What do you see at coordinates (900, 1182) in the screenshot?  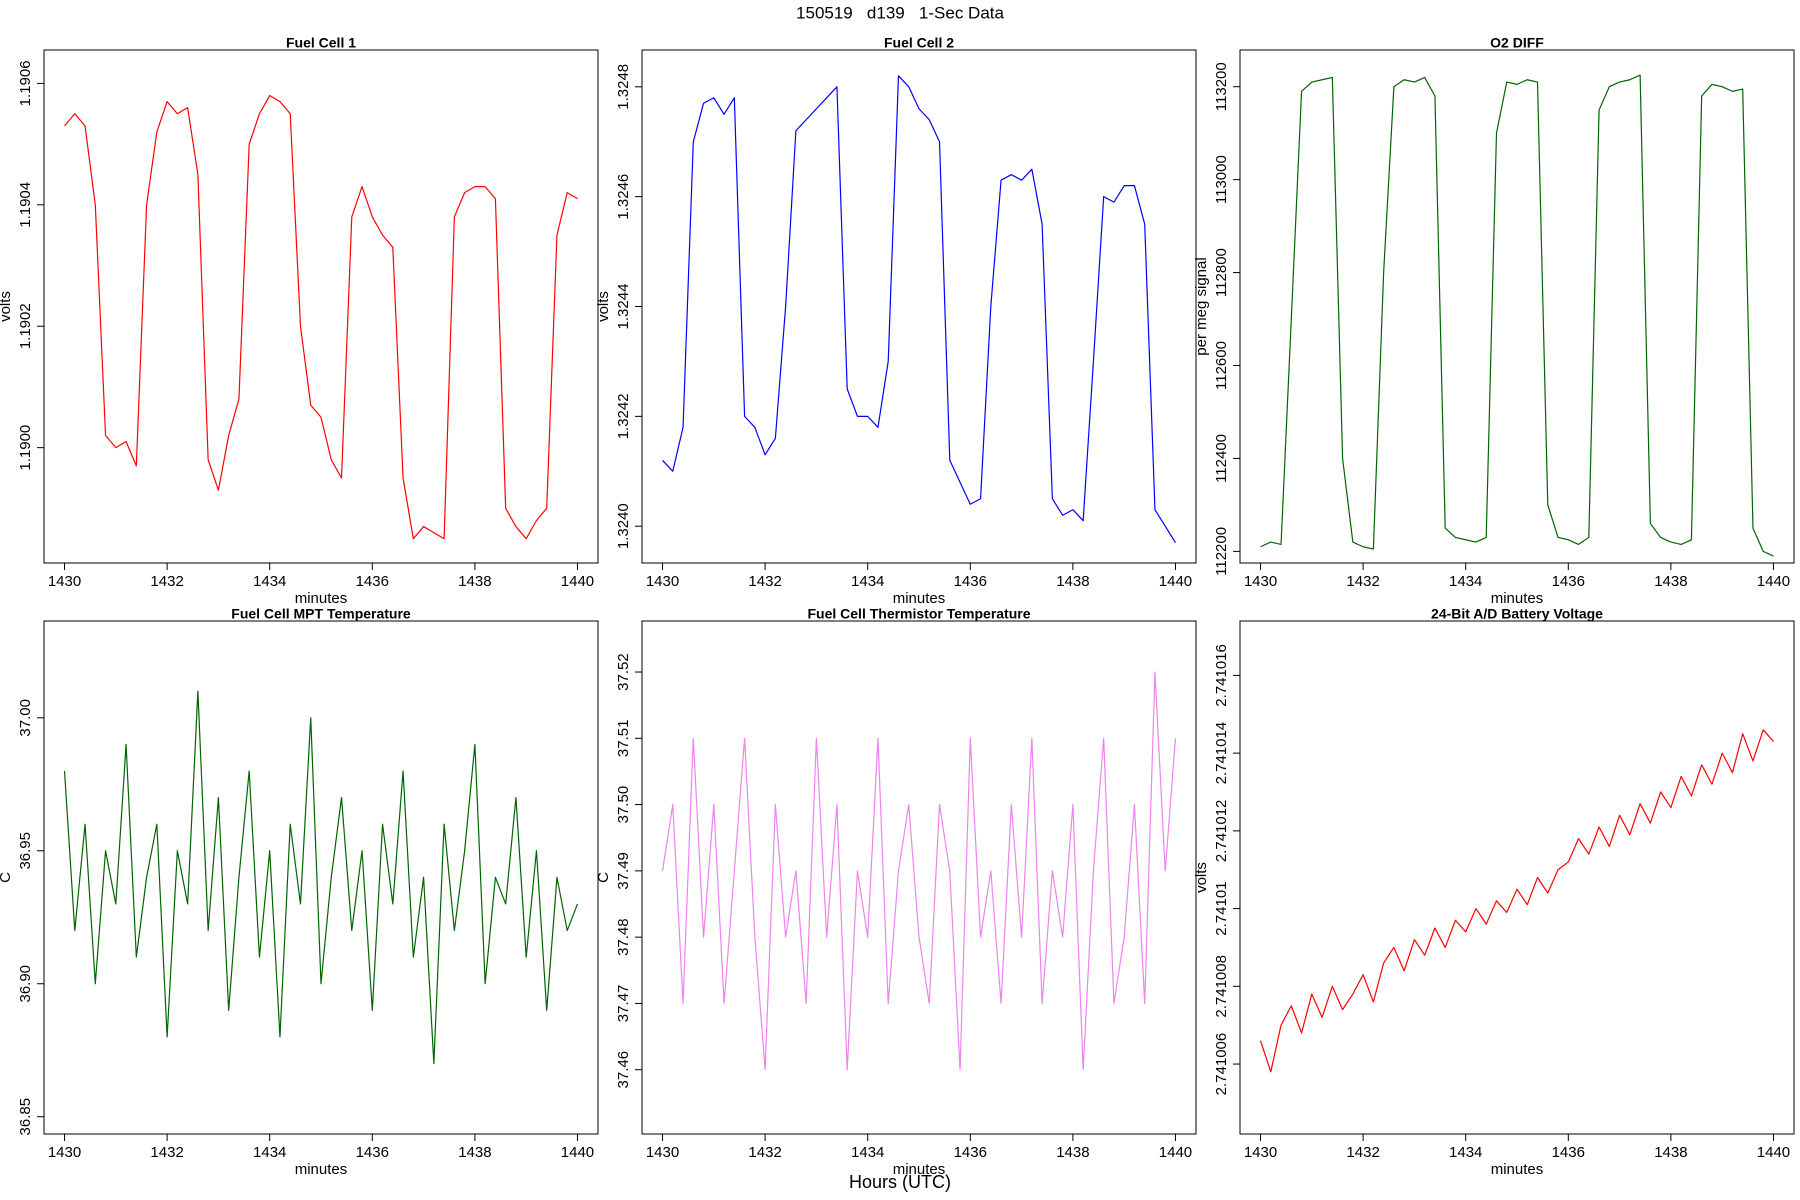 I see `figure-x-label: Hours (UTC)` at bounding box center [900, 1182].